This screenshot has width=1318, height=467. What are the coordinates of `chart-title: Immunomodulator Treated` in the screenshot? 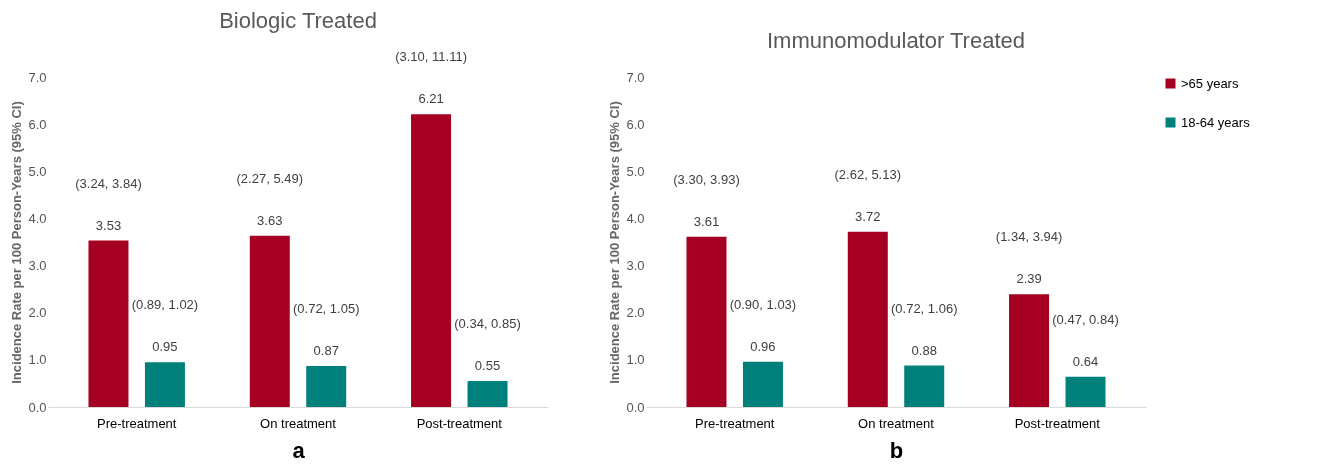 It's located at (896, 40).